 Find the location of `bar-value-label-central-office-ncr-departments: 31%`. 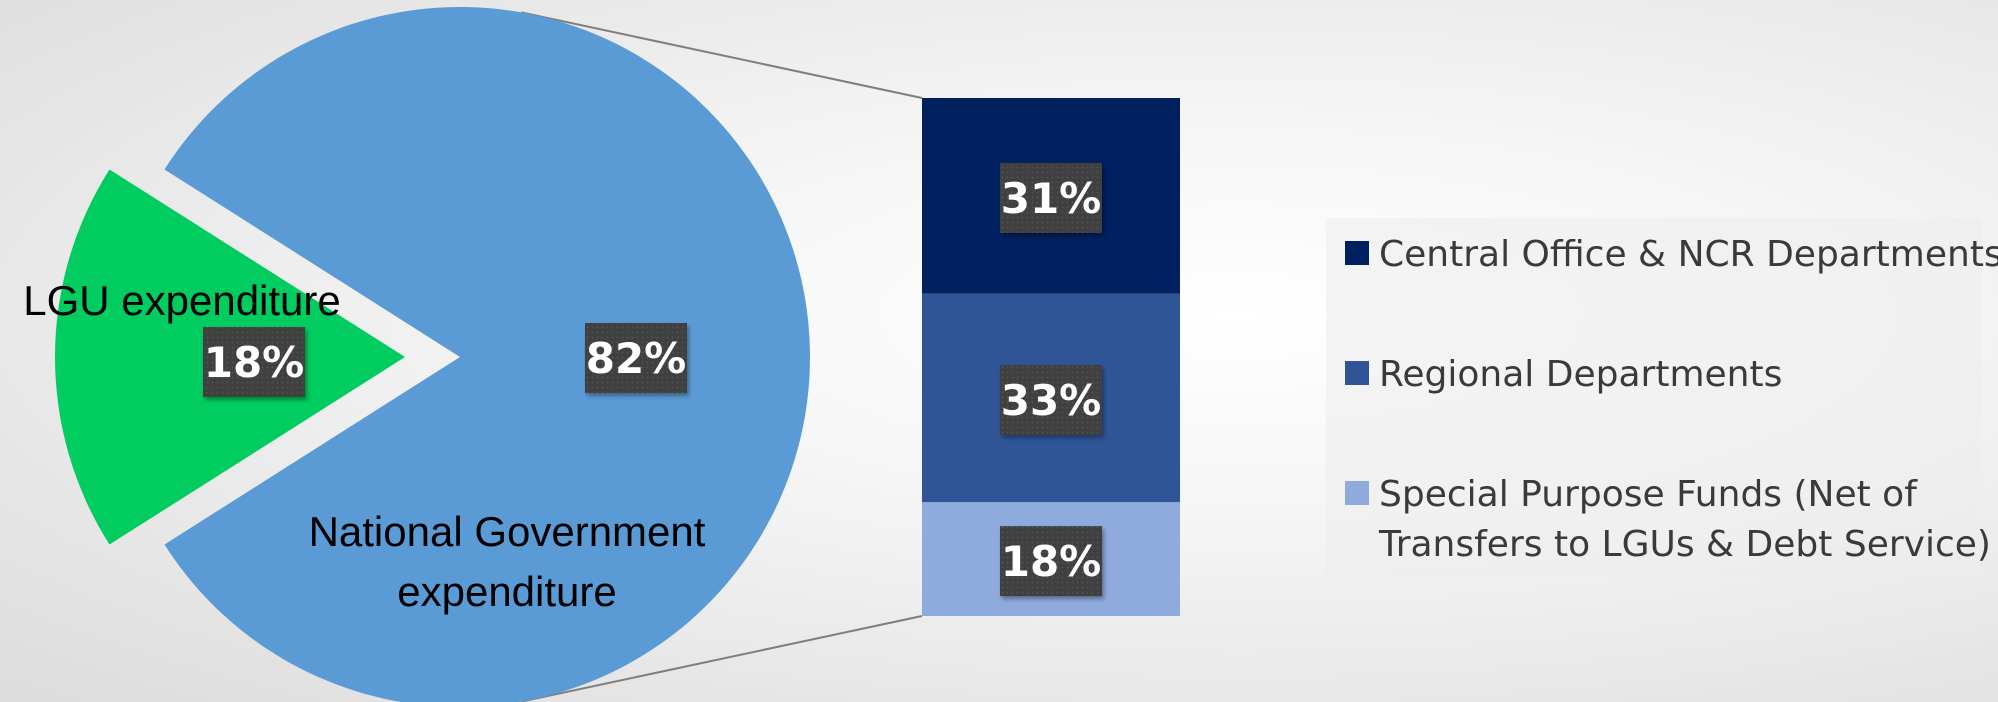

bar-value-label-central-office-ncr-departments: 31% is located at coordinates (1051, 198).